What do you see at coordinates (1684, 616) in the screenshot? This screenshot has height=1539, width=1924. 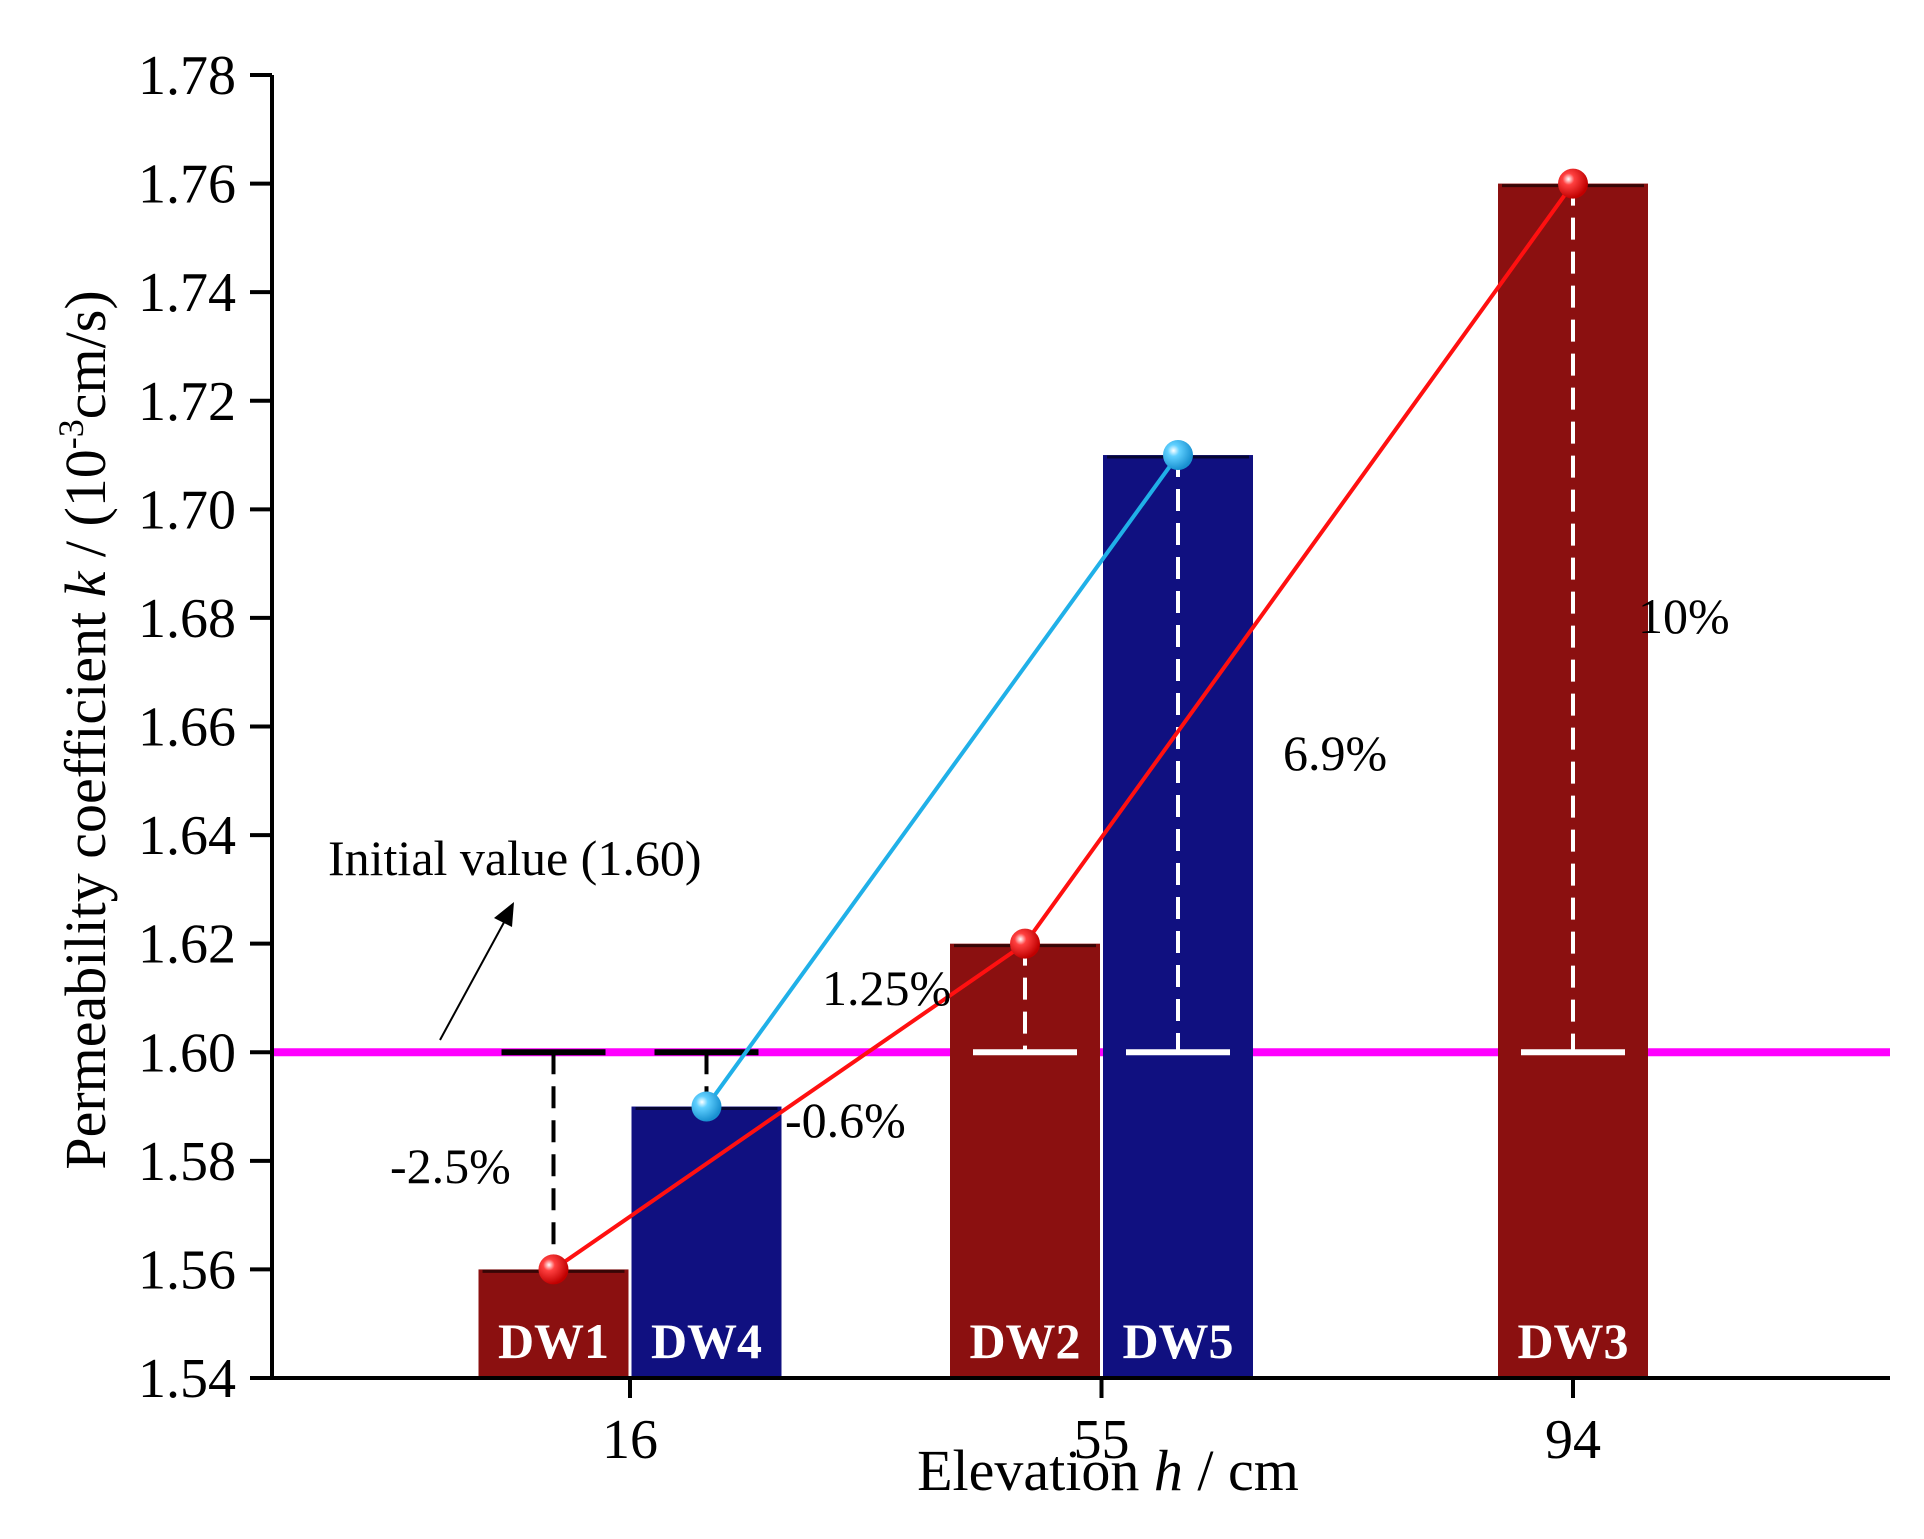 I see `change-label-dw3: 10%` at bounding box center [1684, 616].